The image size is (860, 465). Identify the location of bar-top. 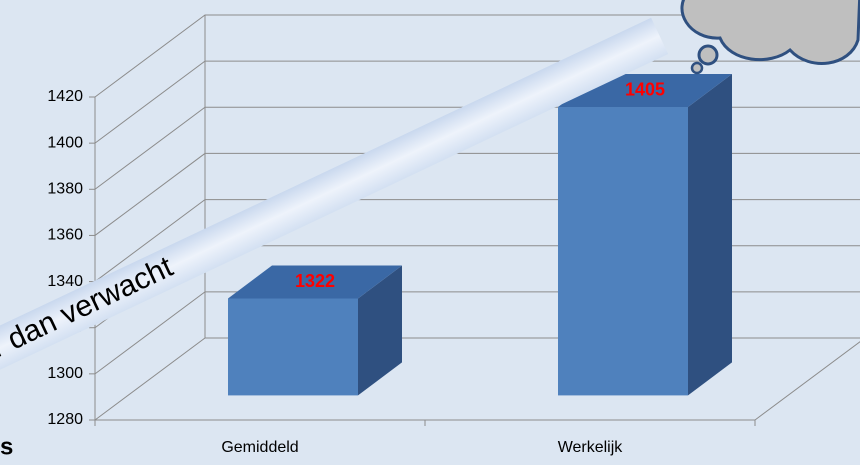
(315, 282).